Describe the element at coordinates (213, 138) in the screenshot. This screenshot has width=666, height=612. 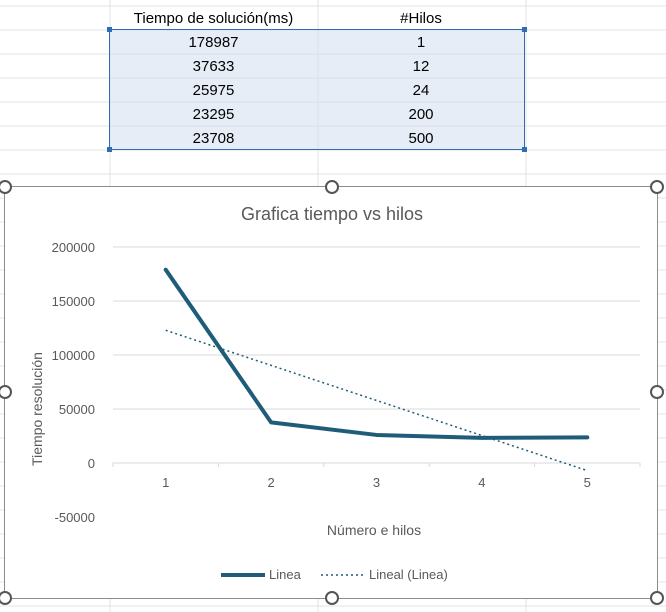
I see `cell-time: 23708` at that location.